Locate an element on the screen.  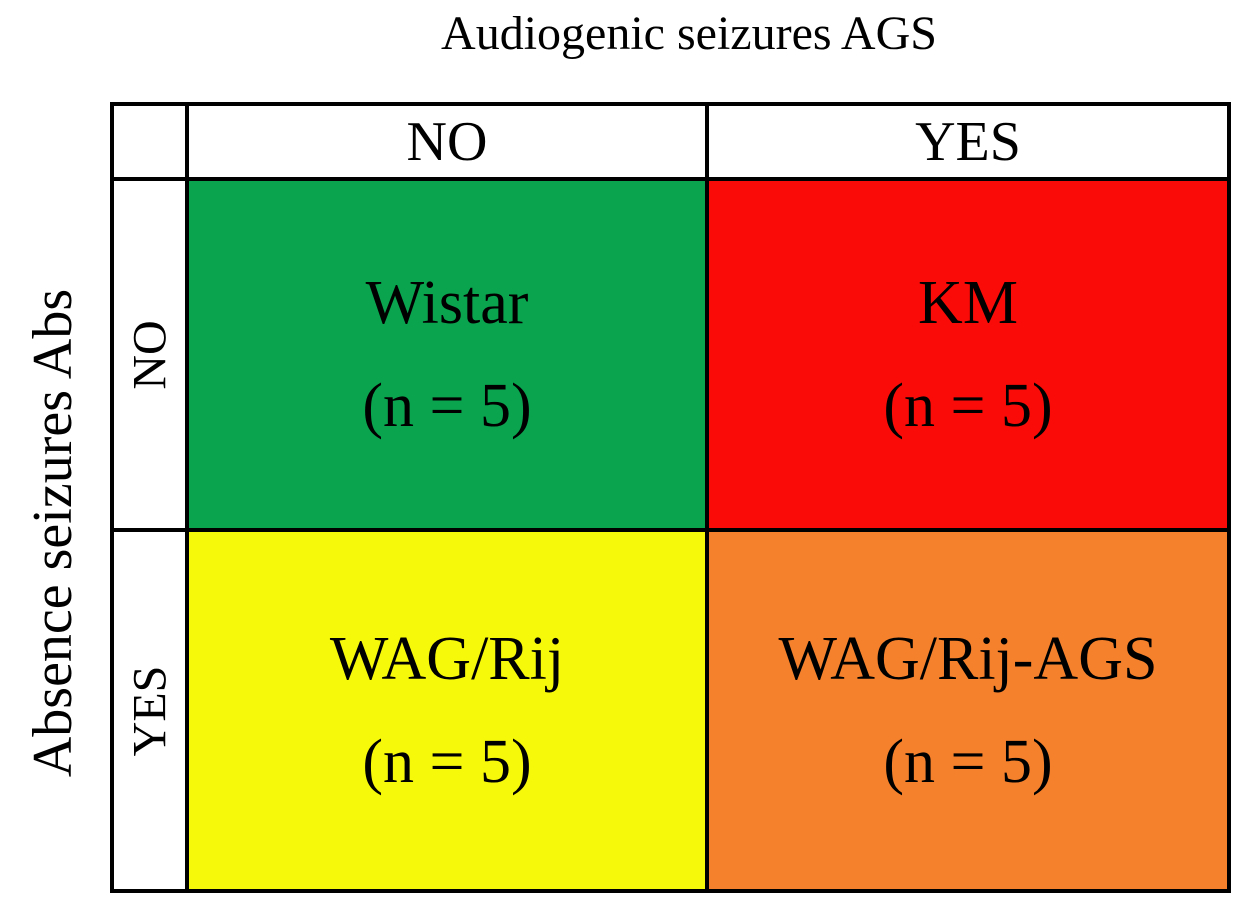
left-axis-title-container: Absence seizures Abs is located at coordinates (53, 533).